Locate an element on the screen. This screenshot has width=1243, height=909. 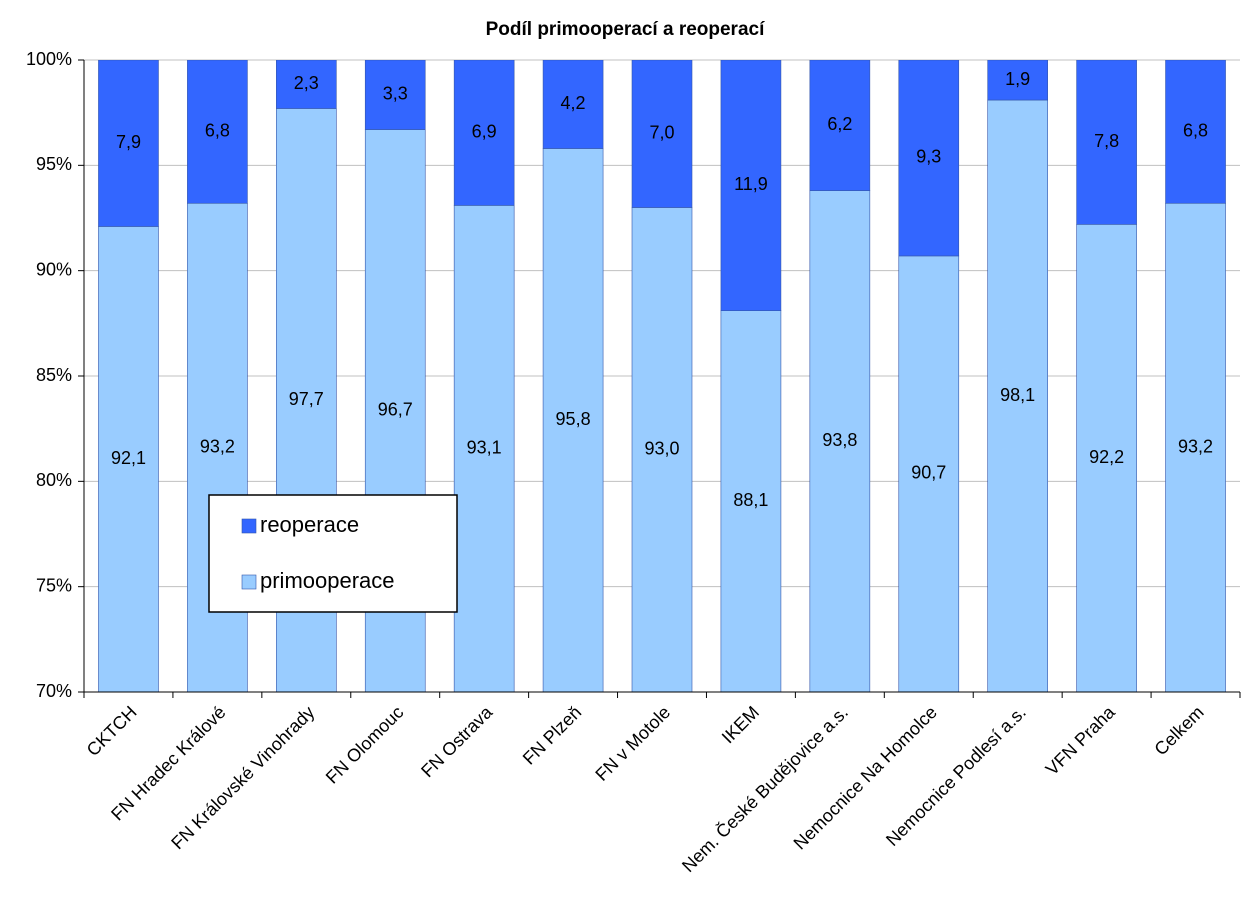
data-label: 7,8 is located at coordinates (1106, 141).